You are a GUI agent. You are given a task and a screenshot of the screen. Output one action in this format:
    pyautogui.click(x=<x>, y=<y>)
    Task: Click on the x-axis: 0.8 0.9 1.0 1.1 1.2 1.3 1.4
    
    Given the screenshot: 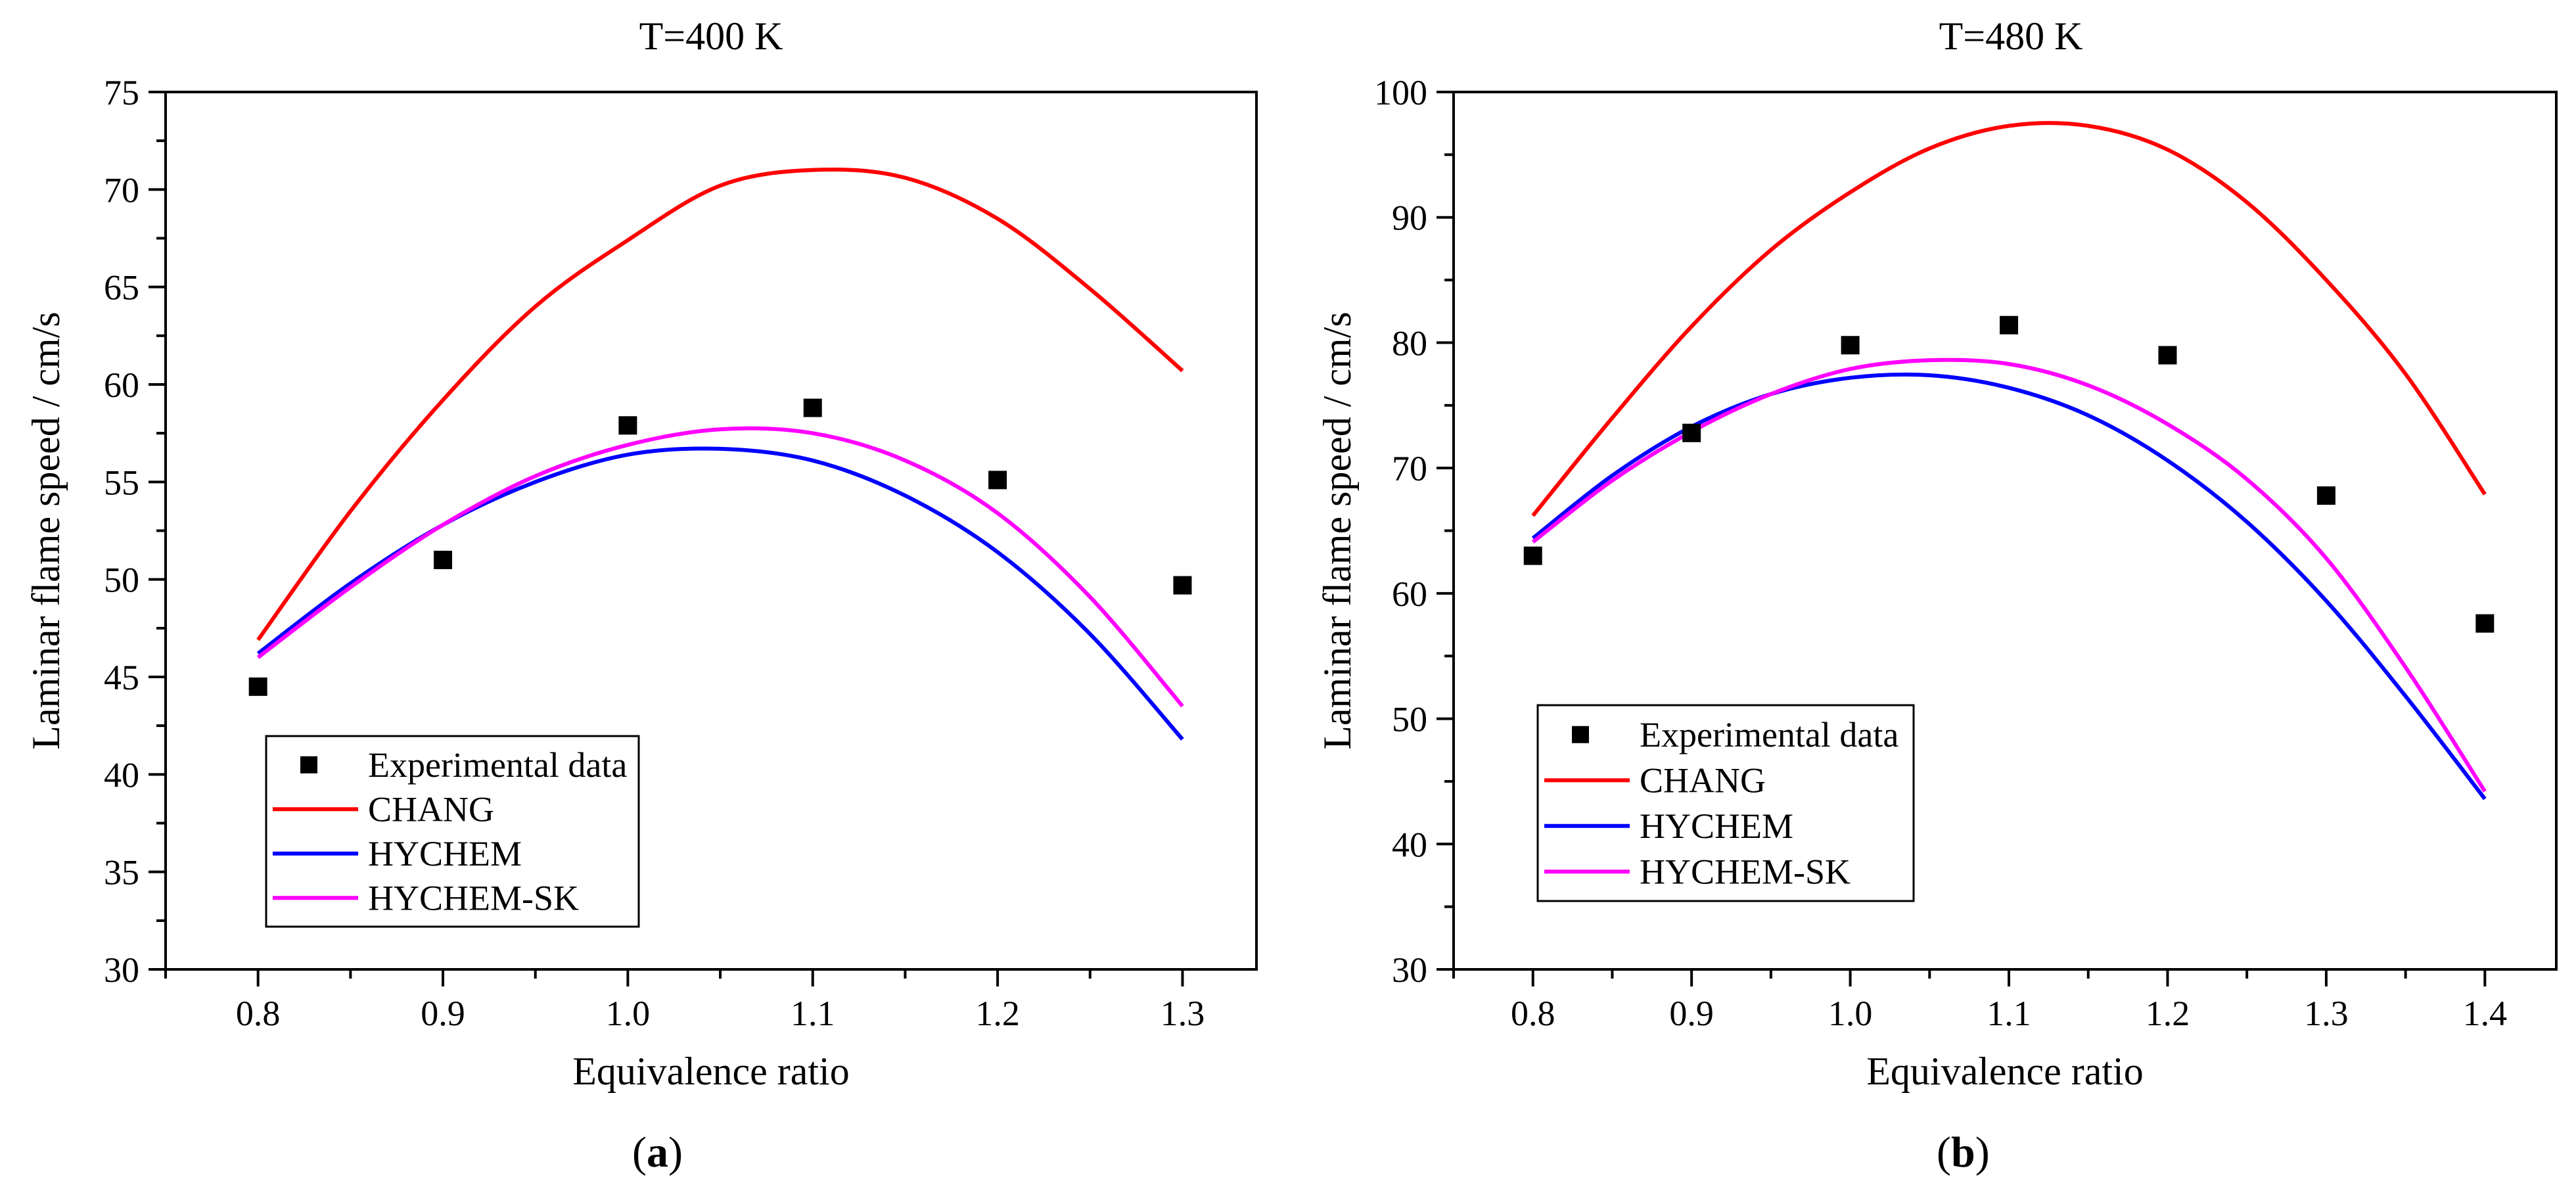 What is the action you would take?
    pyautogui.click(x=1980, y=1001)
    